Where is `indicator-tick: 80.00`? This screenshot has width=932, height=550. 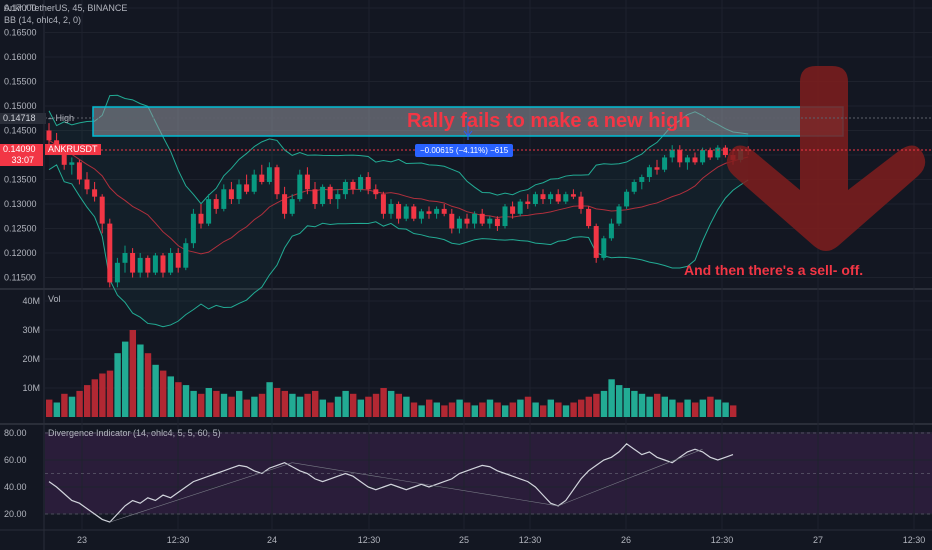
indicator-tick: 80.00 is located at coordinates (15, 433).